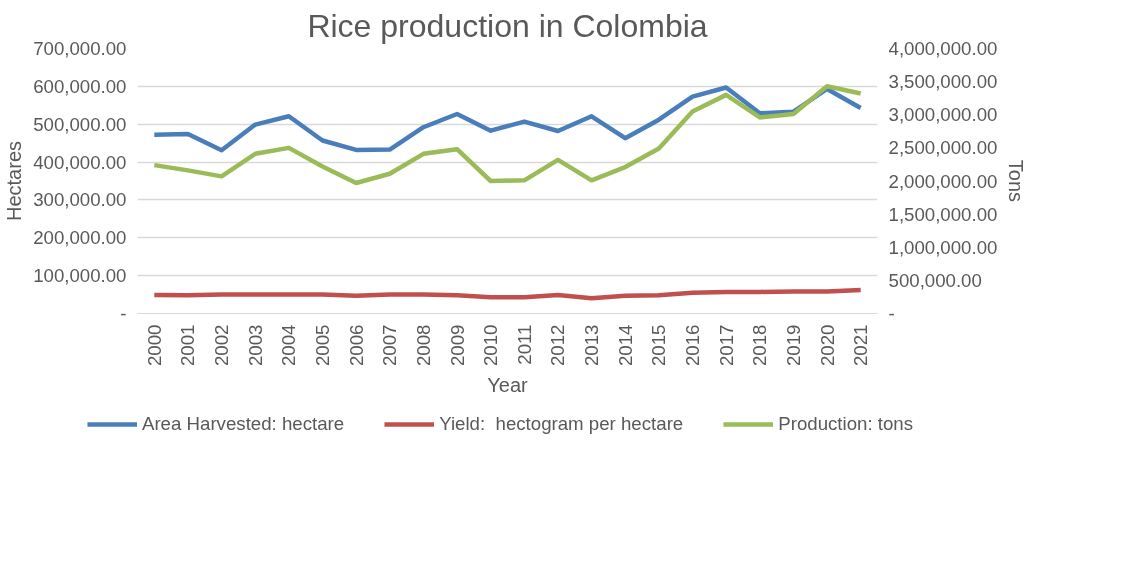 Image resolution: width=1142 pixels, height=572 pixels. Describe the element at coordinates (692, 345) in the screenshot. I see `x-tick-label: 2016` at that location.